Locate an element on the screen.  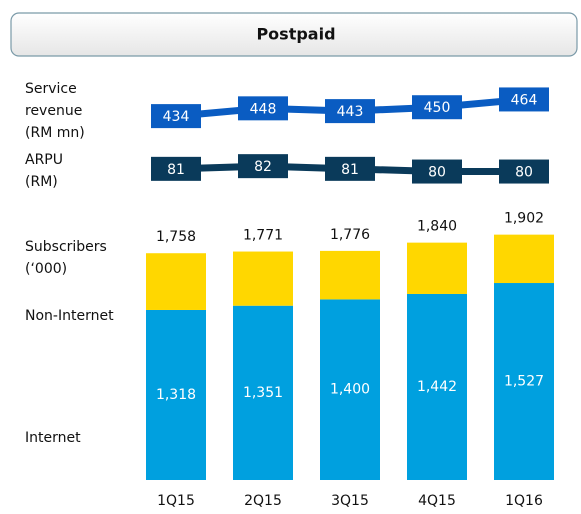
title-box is located at coordinates (294, 34).